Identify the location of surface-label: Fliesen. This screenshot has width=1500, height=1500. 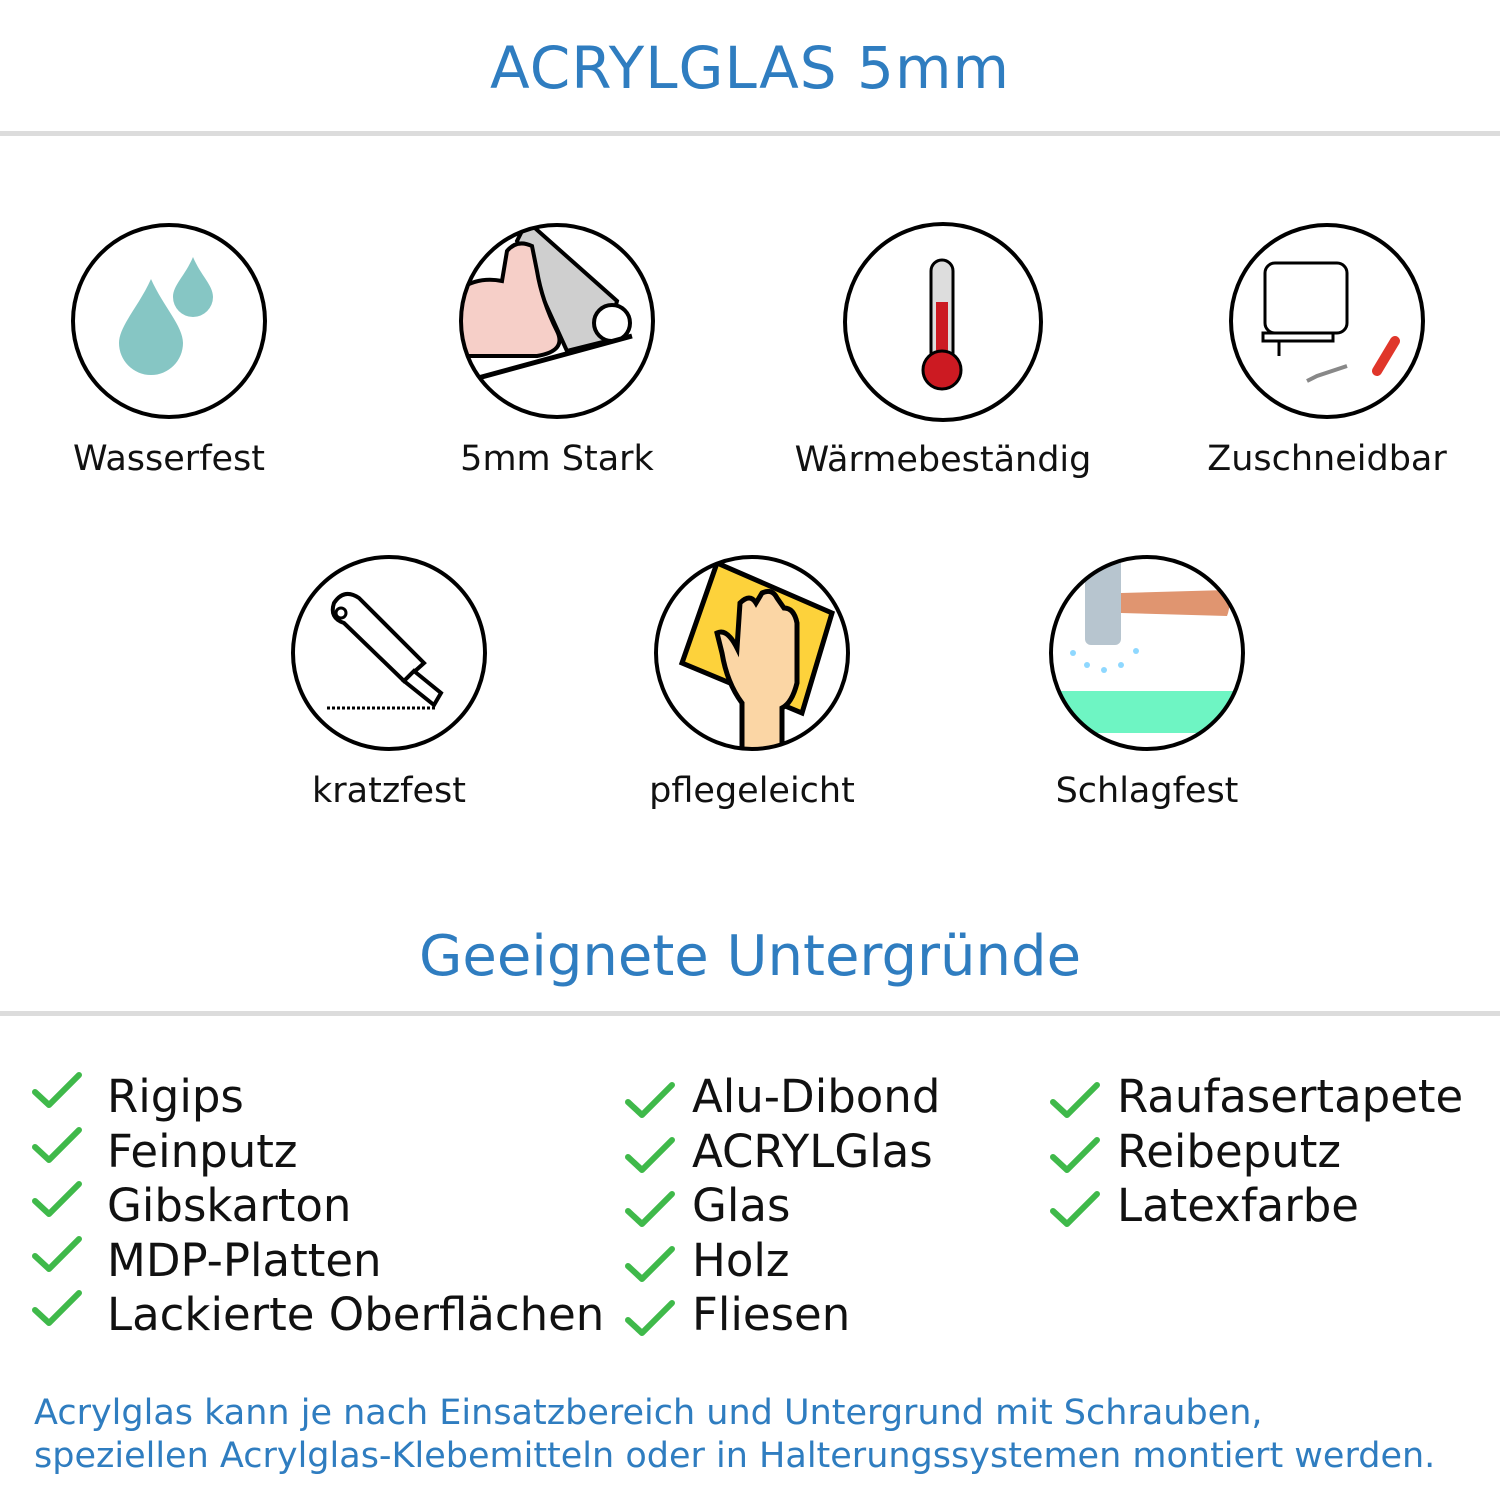
(771, 1314).